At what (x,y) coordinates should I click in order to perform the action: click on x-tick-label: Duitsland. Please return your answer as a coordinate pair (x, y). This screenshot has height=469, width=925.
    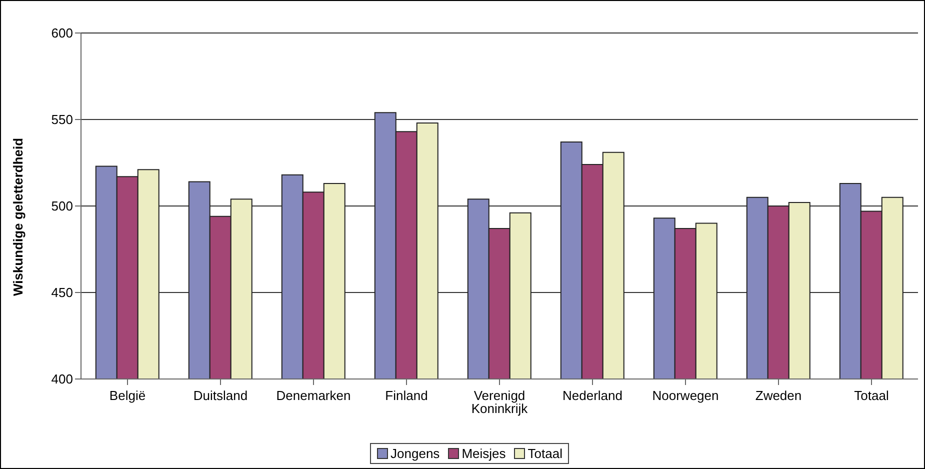
    Looking at the image, I should click on (220, 396).